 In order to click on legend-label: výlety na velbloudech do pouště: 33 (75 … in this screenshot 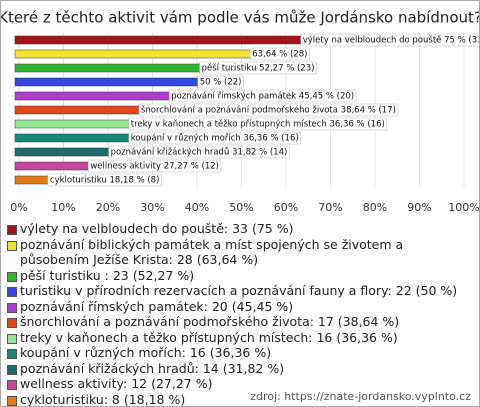, I will do `click(157, 228)`.